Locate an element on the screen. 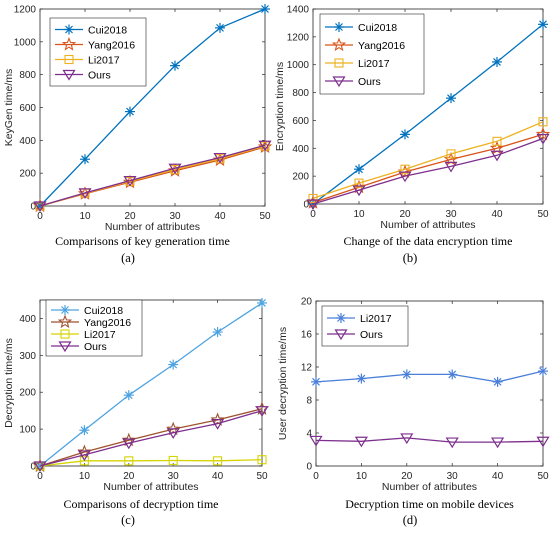 The image size is (550, 560). panel-caption: Decryption time on mobile devices is located at coordinates (429, 504).